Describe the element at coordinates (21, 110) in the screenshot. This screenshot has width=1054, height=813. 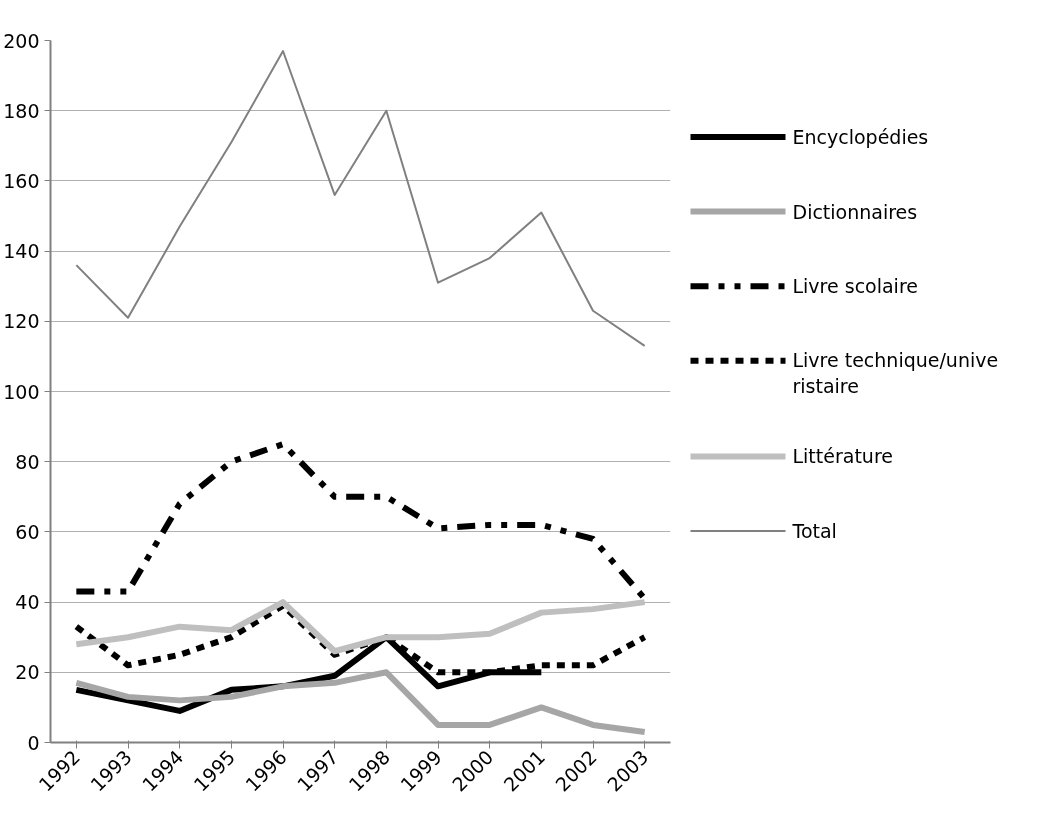
I see `y-tick-label: 180` at that location.